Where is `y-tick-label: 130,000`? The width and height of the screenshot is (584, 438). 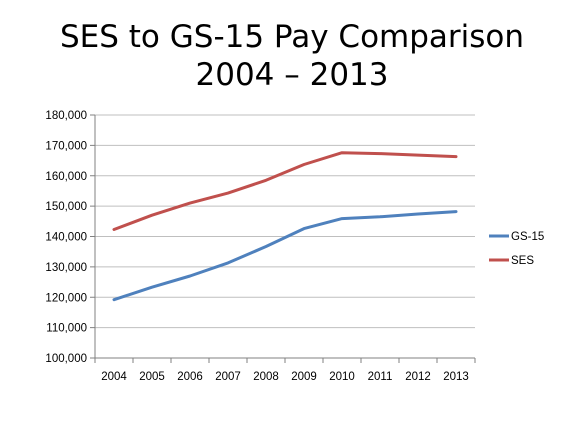 y-tick-label: 130,000 is located at coordinates (66, 268).